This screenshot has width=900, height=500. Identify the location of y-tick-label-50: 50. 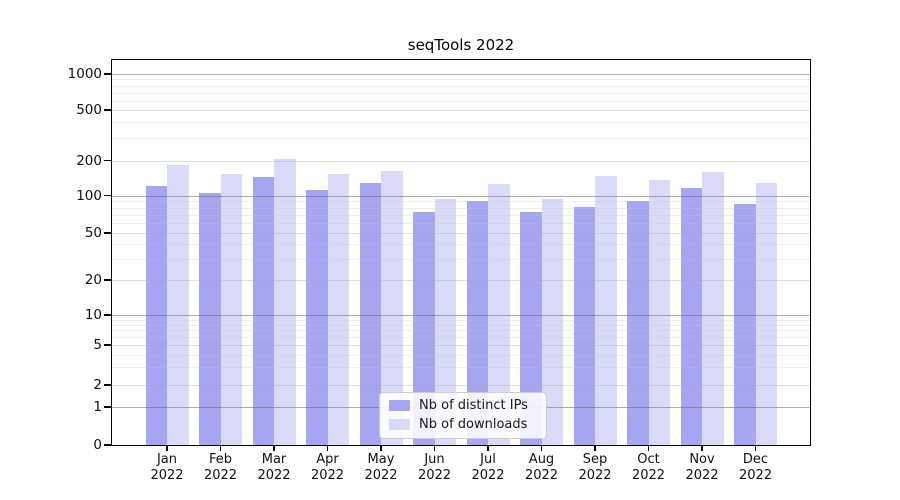
(93, 233).